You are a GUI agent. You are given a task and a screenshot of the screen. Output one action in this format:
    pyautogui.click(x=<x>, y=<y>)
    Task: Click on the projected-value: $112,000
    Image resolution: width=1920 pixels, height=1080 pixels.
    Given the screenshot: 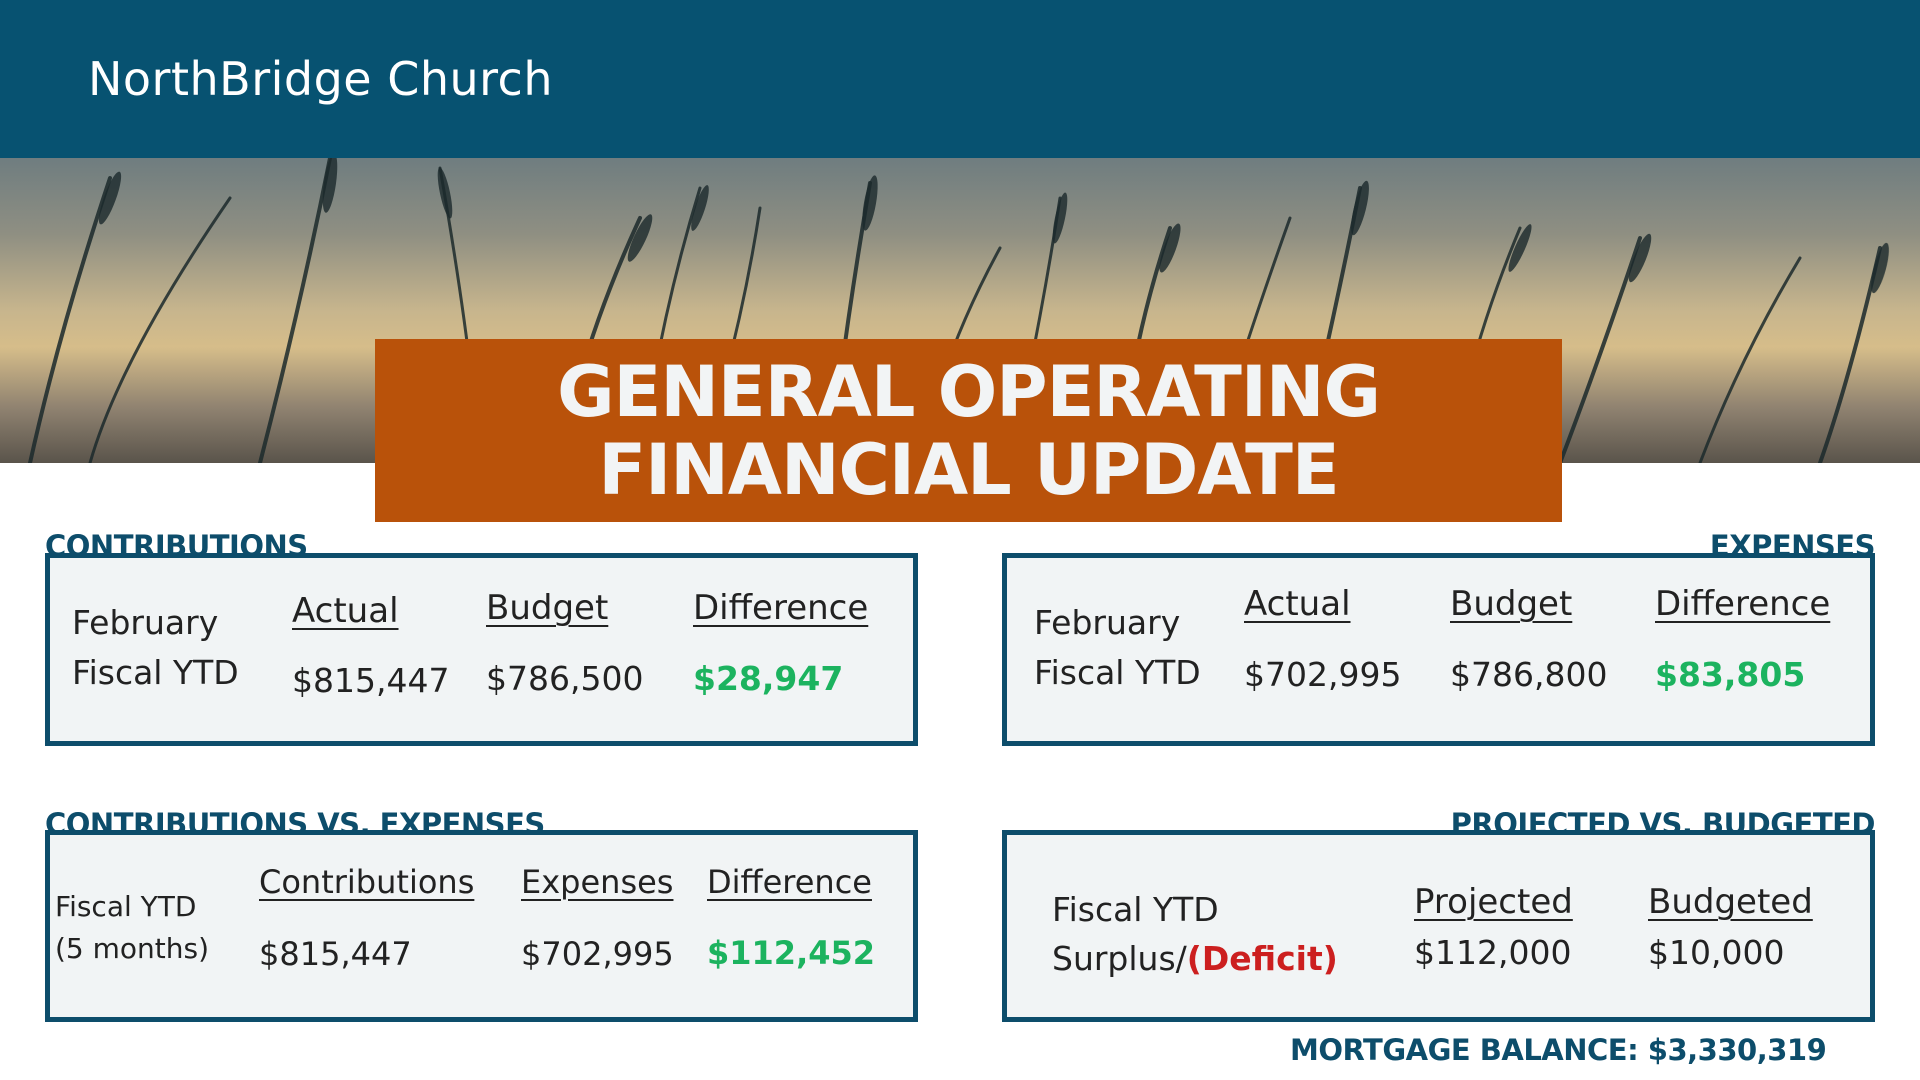 What is the action you would take?
    pyautogui.click(x=1493, y=952)
    